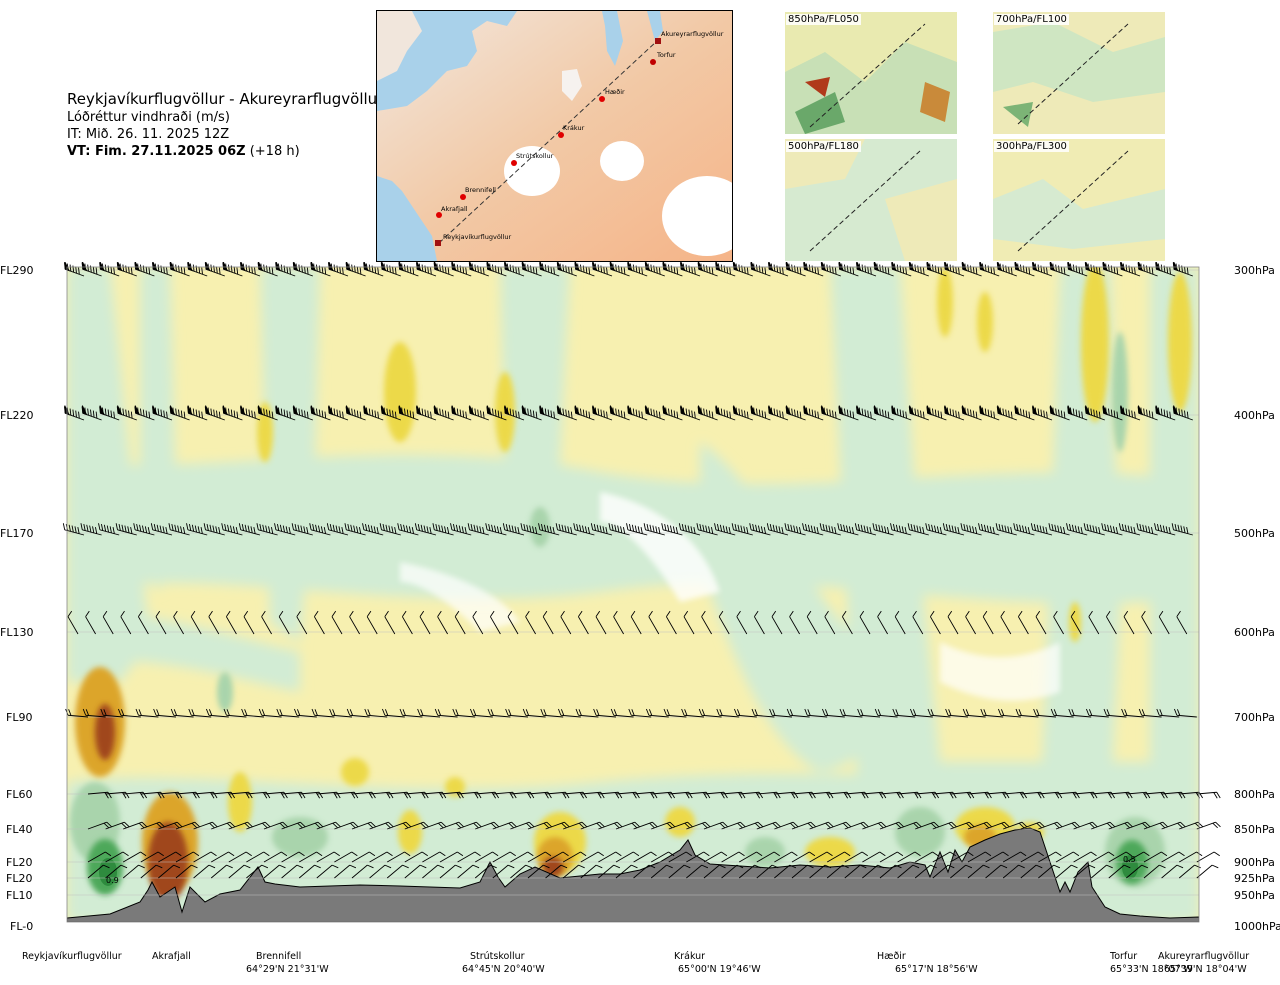 Image resolution: width=1280 pixels, height=985 pixels. I want to click on land-mass, so click(554, 136).